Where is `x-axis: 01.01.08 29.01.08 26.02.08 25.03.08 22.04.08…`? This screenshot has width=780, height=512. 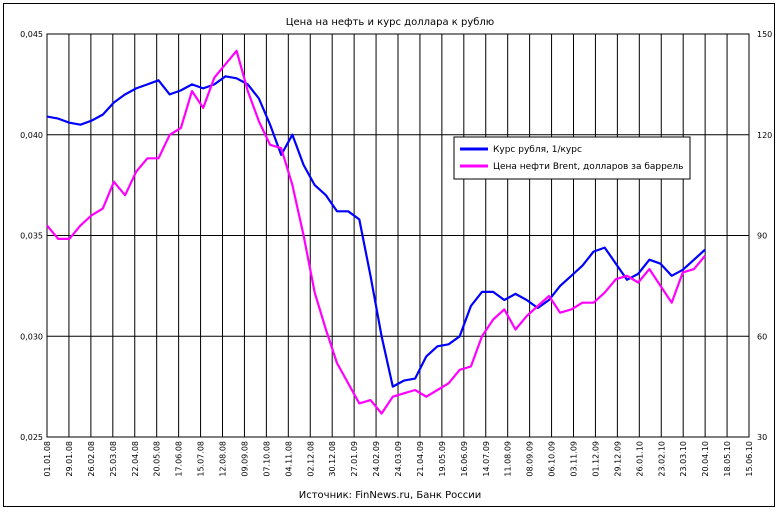 x-axis: 01.01.08 29.01.08 26.02.08 25.03.08 22.04.08… is located at coordinates (398, 459).